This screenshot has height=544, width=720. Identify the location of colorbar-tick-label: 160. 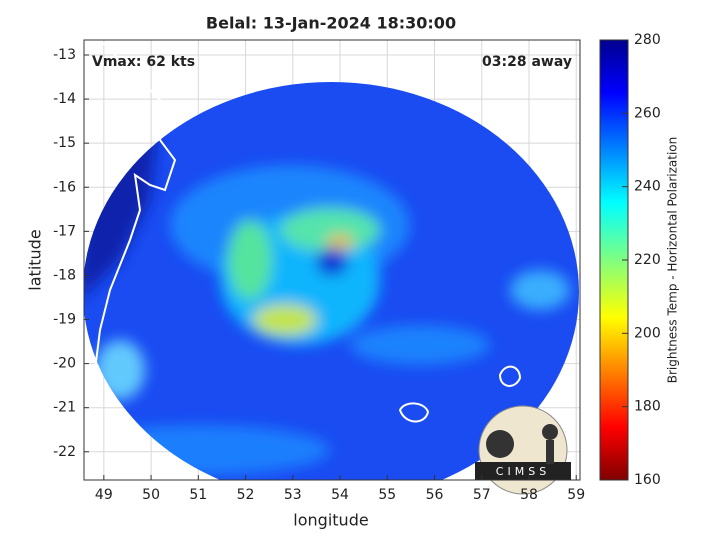
(647, 480).